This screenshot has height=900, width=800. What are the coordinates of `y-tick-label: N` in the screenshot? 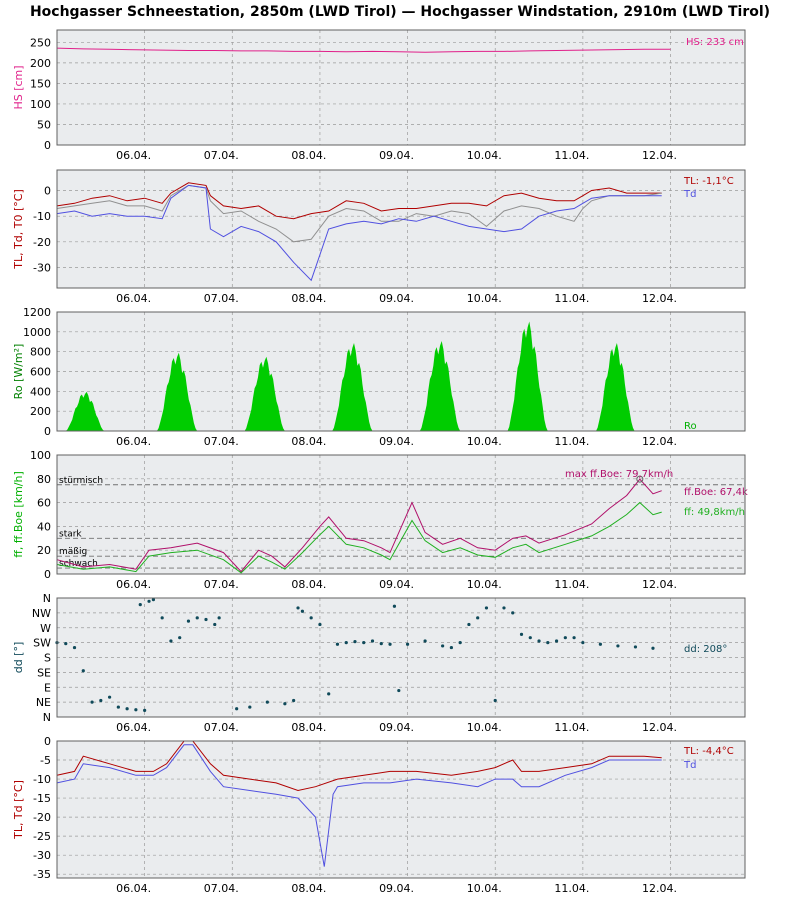 It's located at (47, 717).